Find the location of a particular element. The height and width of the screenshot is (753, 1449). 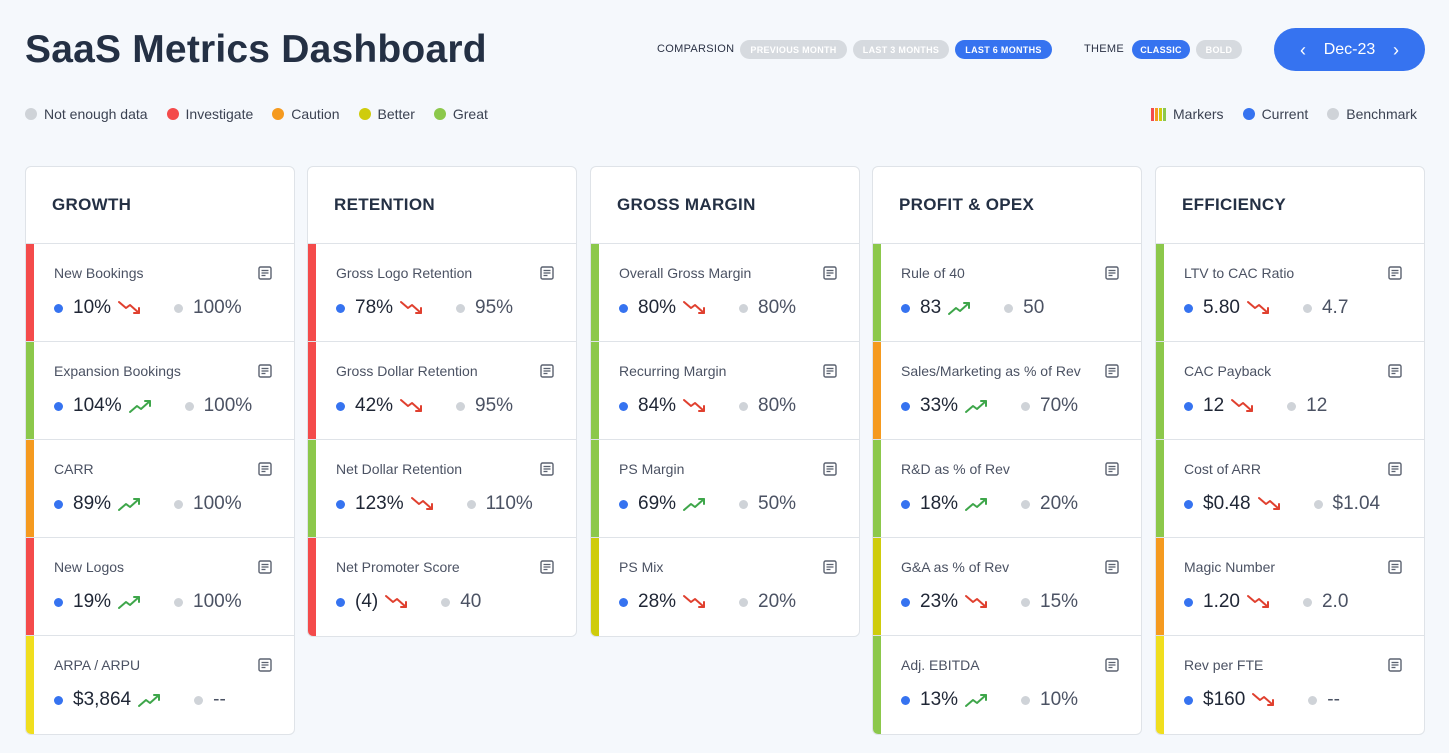

metric-row: PS Mix 28% 20% is located at coordinates (725, 587).